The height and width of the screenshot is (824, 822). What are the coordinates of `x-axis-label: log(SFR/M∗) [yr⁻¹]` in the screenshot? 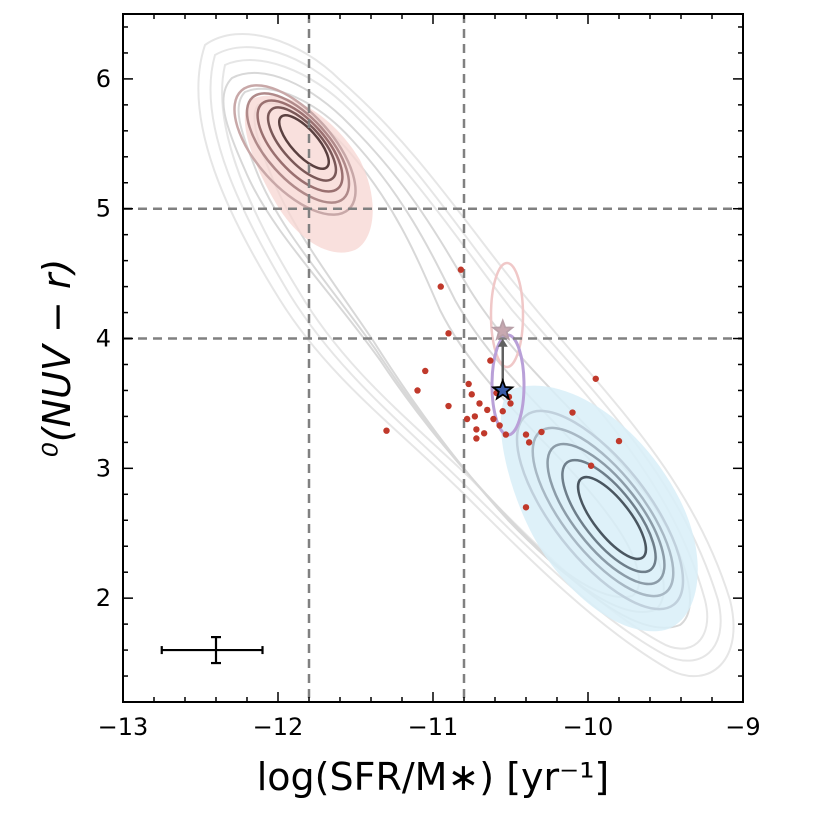 It's located at (433, 777).